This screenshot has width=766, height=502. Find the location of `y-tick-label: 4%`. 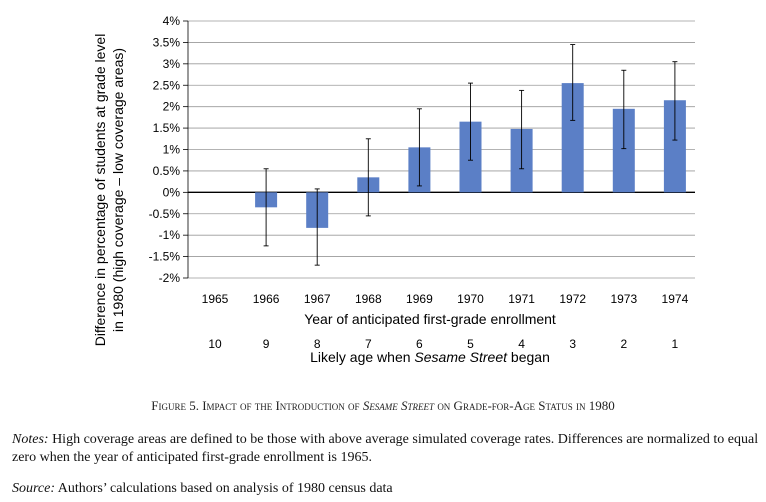

y-tick-label: 4% is located at coordinates (172, 21).